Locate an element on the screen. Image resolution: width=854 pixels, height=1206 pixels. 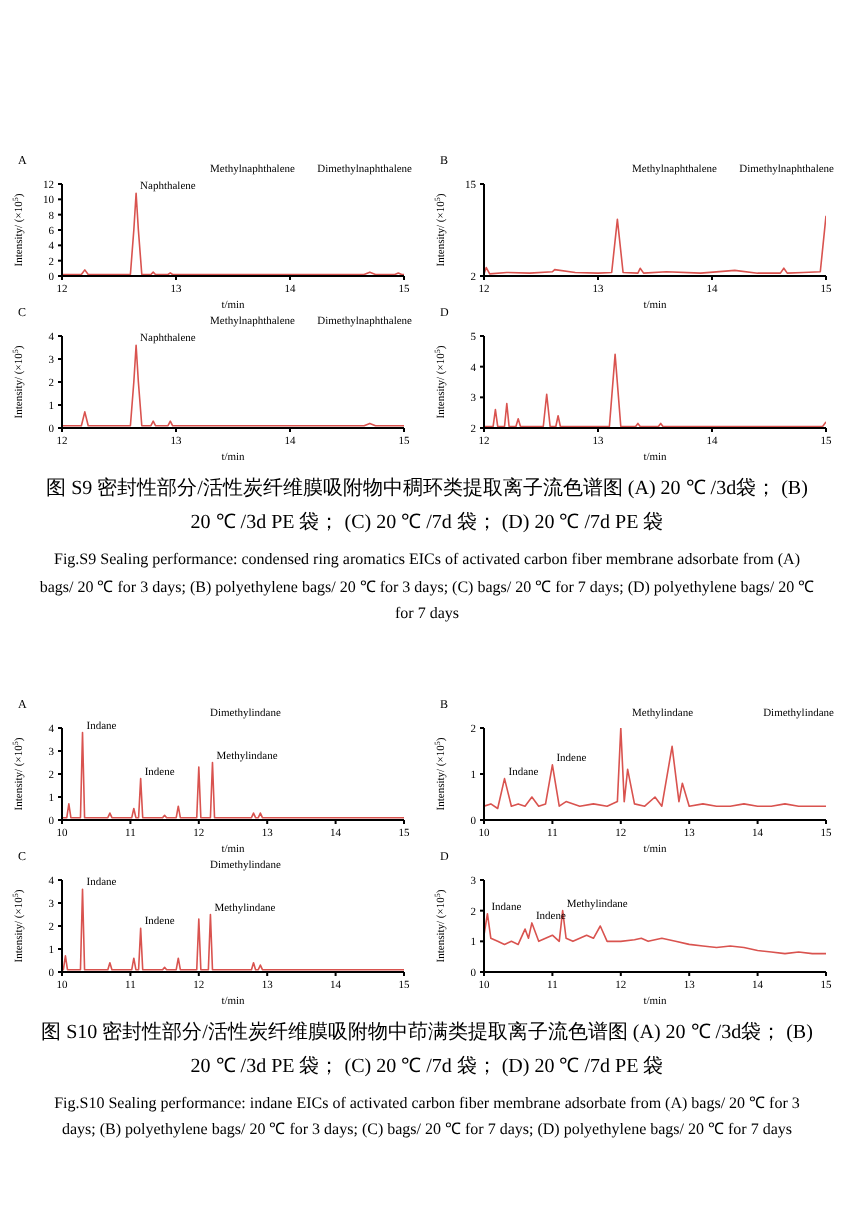
caption: Fig.S9 Sealing performance: condensed ring aromatics EICs of activated carbon fiber membrane adsorbate from (A) bags/ 20 ℃ for 3 days; (B) polyethylene bags/ 20 ℃ for 3 days; (C) bags/ 20 ℃ for 7 days; (D) polyethylene bags/ 20 ℃ for 7 days is located at coordinates (427, 587).